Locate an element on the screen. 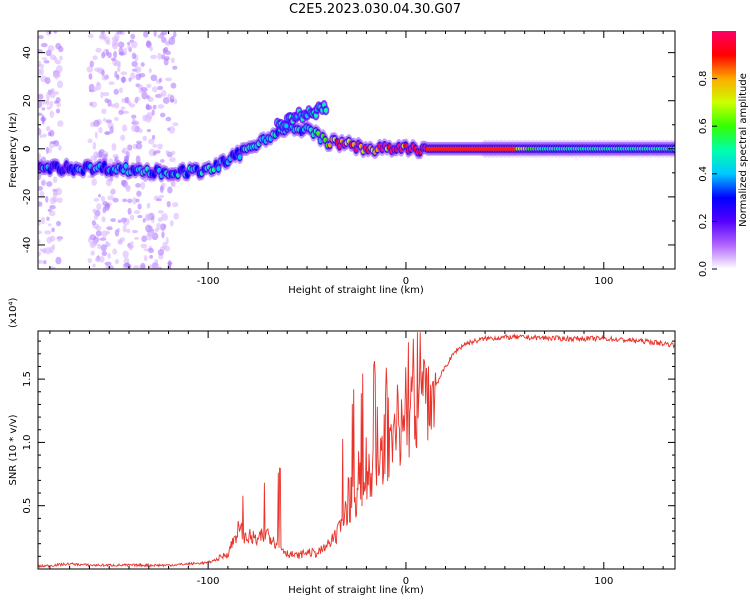 The height and width of the screenshot is (600, 750). snr-ylabel: SNR (10 * v/v) is located at coordinates (13, 449).